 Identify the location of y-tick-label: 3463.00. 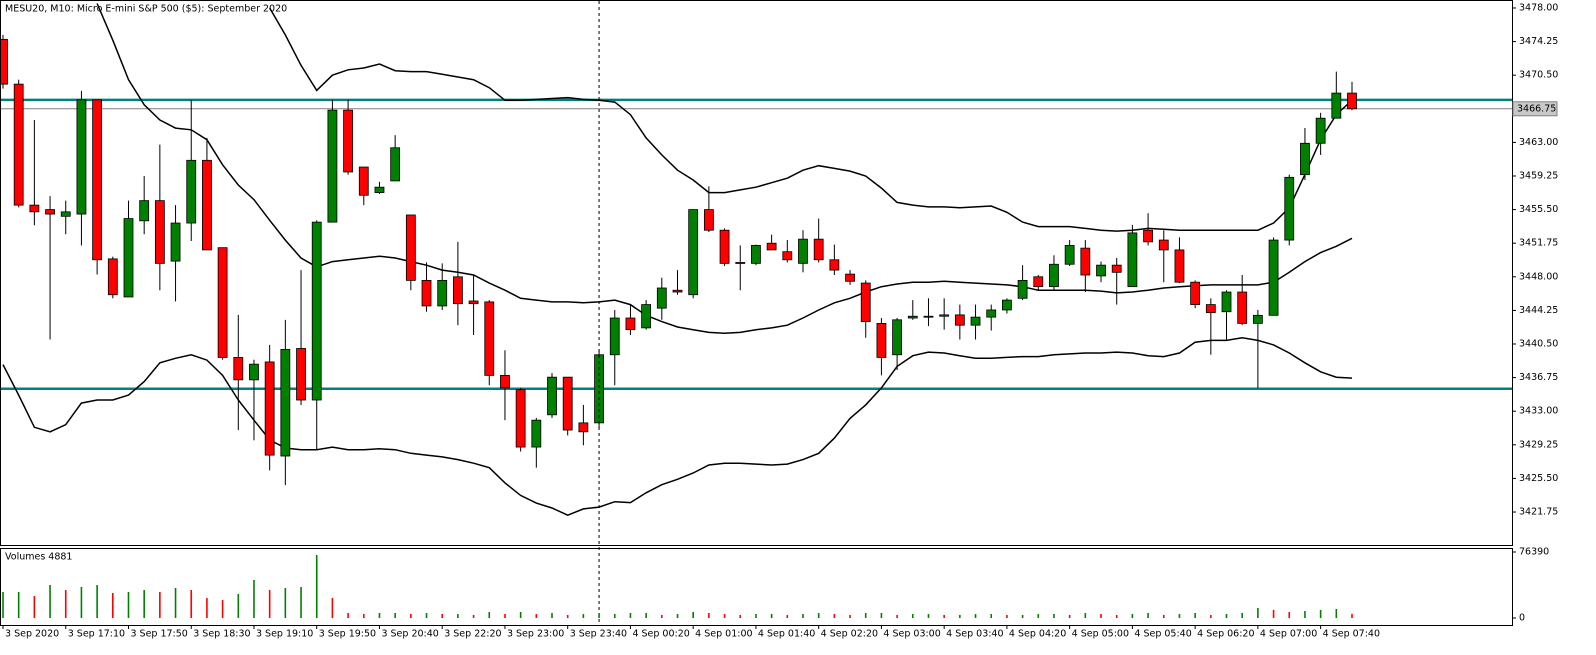
(1538, 142).